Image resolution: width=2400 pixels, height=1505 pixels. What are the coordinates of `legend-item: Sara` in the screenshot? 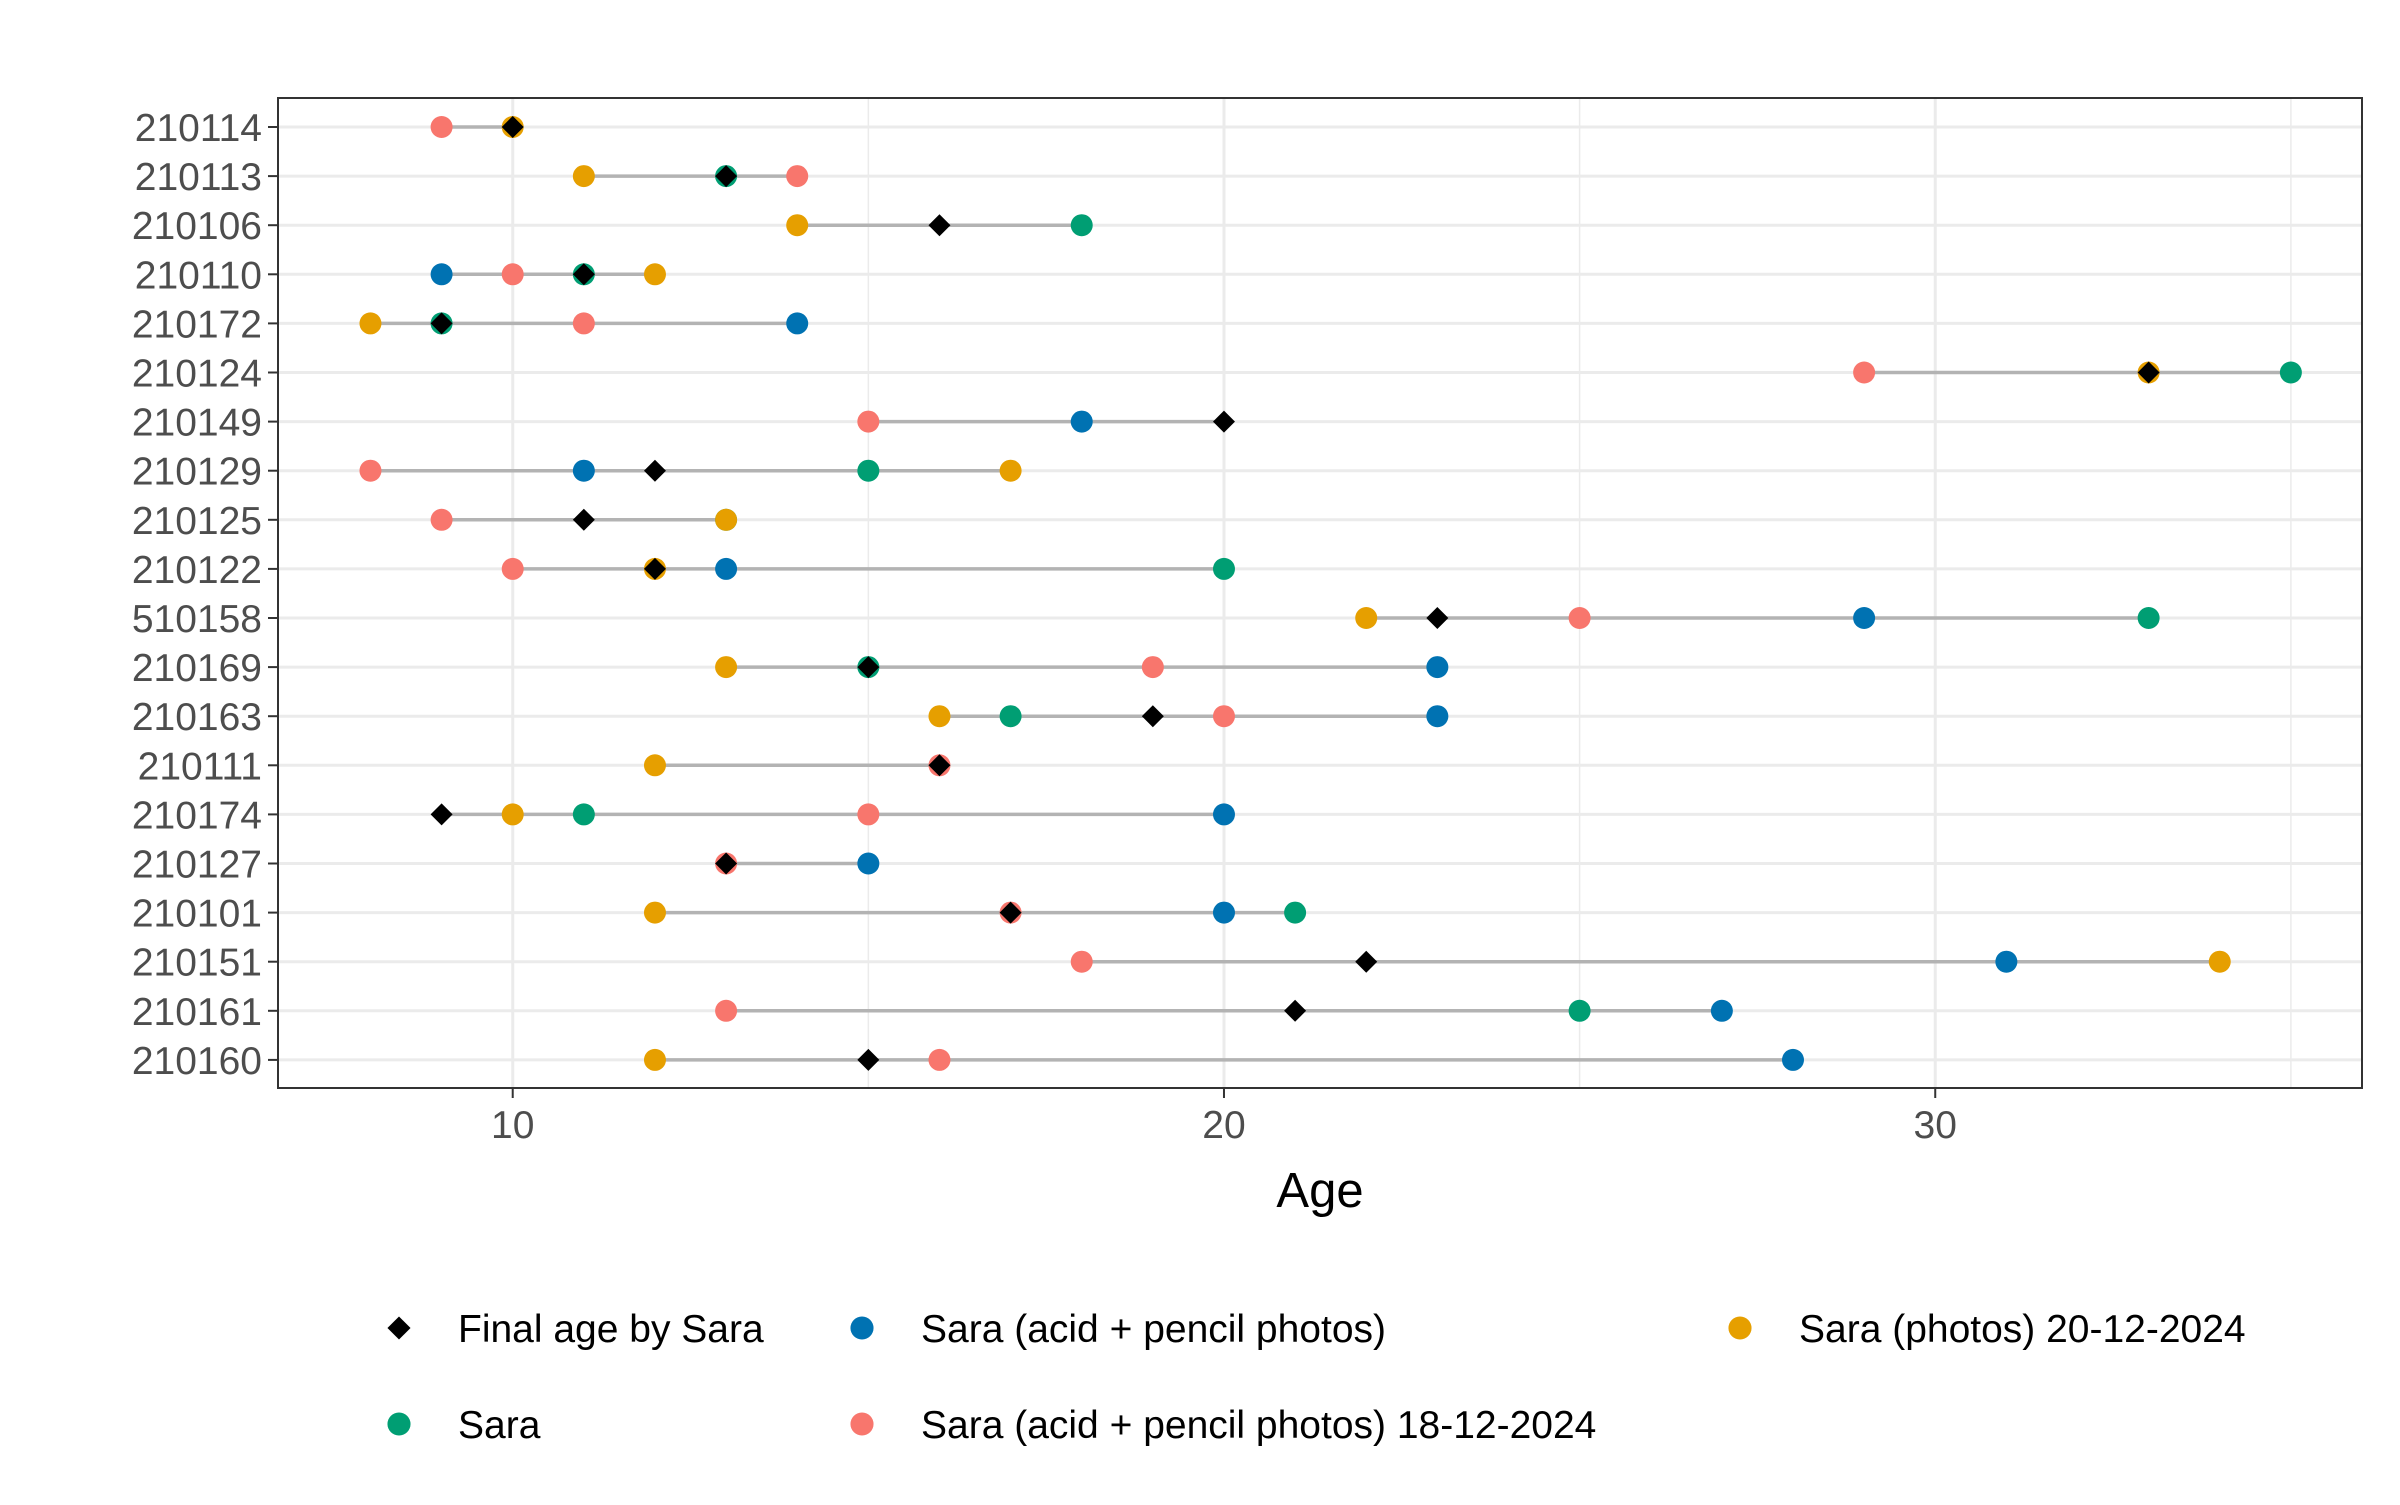 It's located at (464, 1425).